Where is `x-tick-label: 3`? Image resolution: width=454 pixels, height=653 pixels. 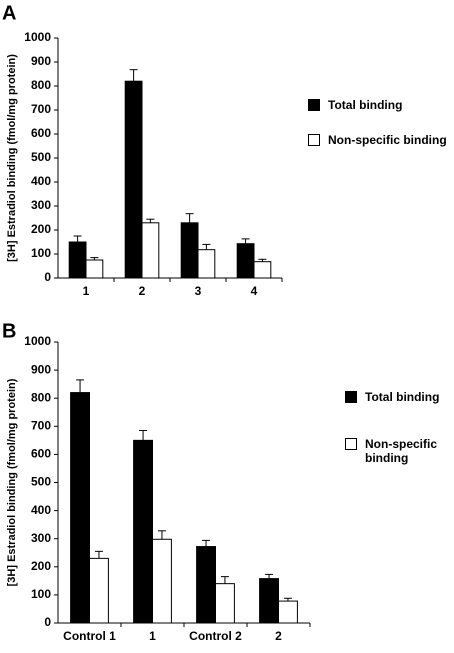
x-tick-label: 3 is located at coordinates (198, 291).